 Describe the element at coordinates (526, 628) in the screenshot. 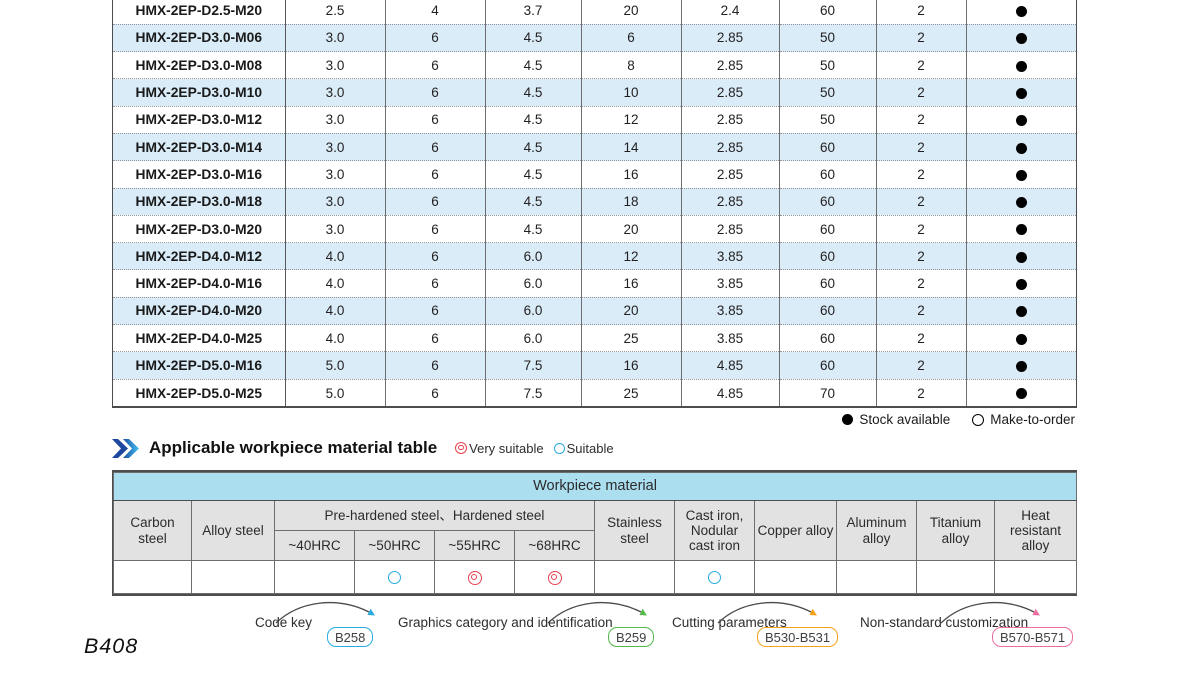

I see `reference-item: Graphics category and identification B259` at that location.